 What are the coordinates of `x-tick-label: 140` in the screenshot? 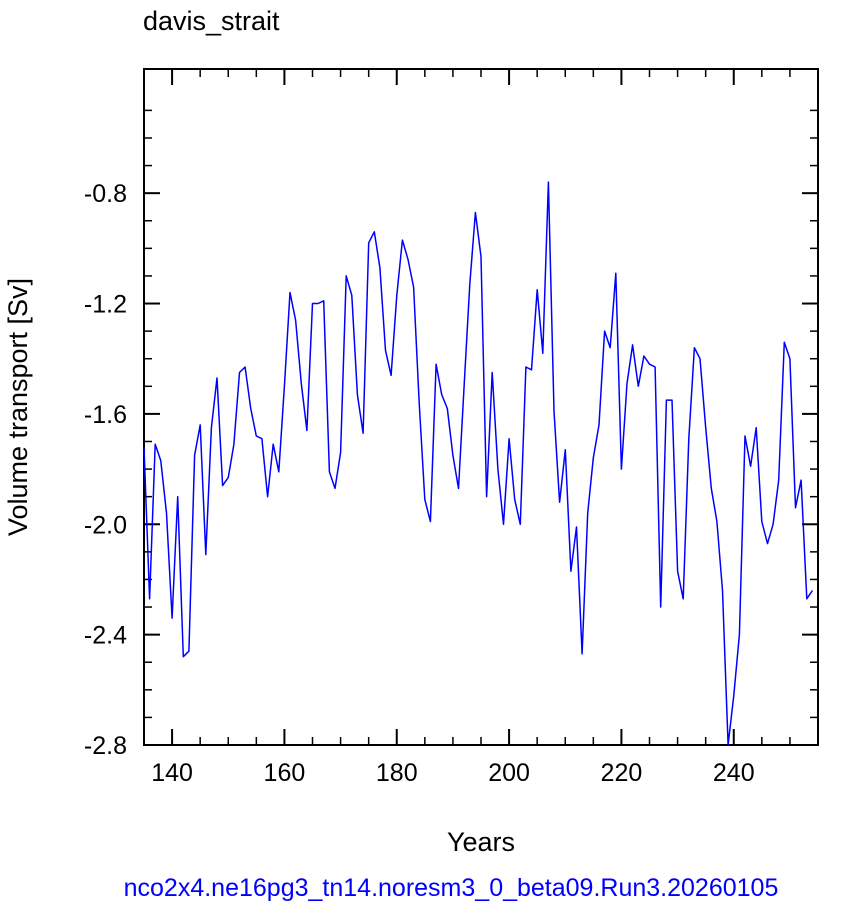 It's located at (172, 773).